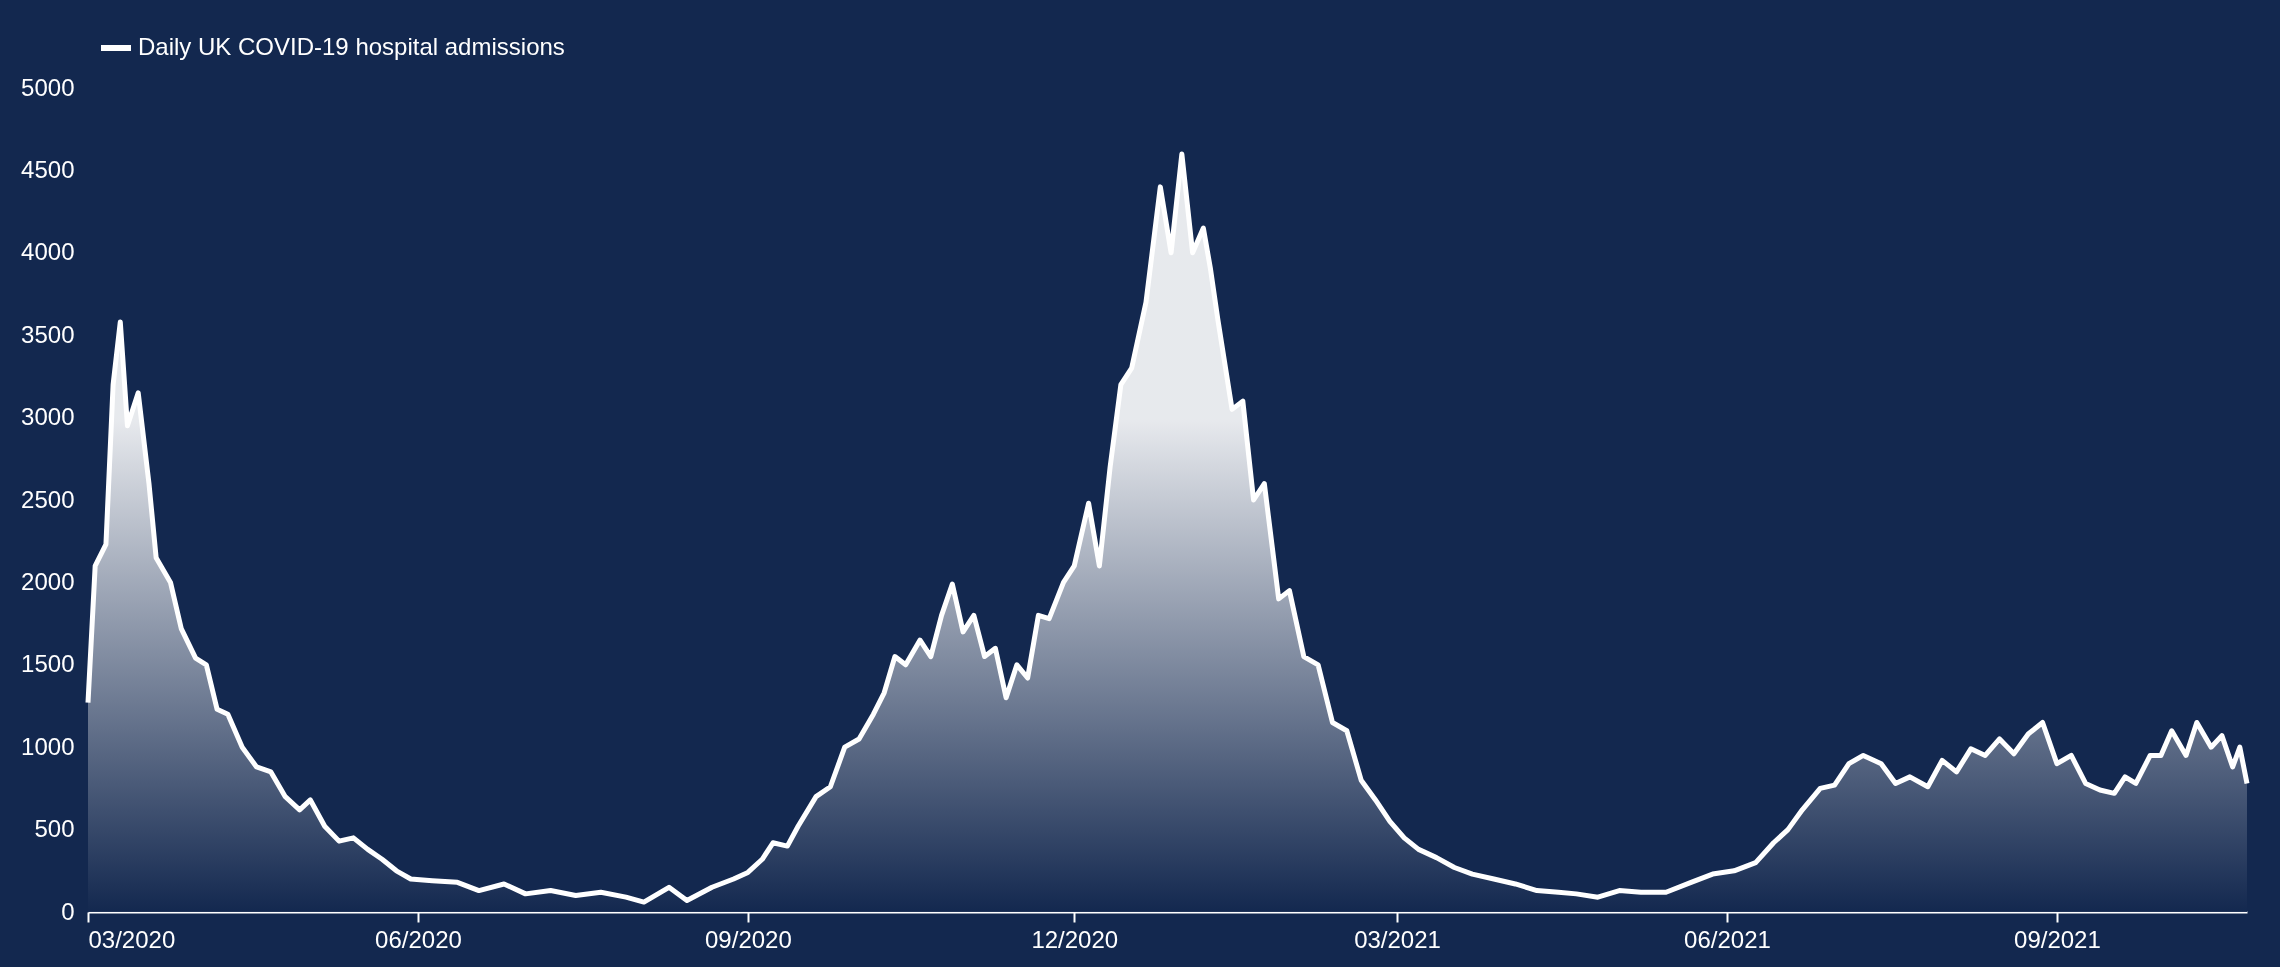 Image resolution: width=2280 pixels, height=967 pixels. Describe the element at coordinates (1075, 939) in the screenshot. I see `x-tick-label: 12/2020` at that location.